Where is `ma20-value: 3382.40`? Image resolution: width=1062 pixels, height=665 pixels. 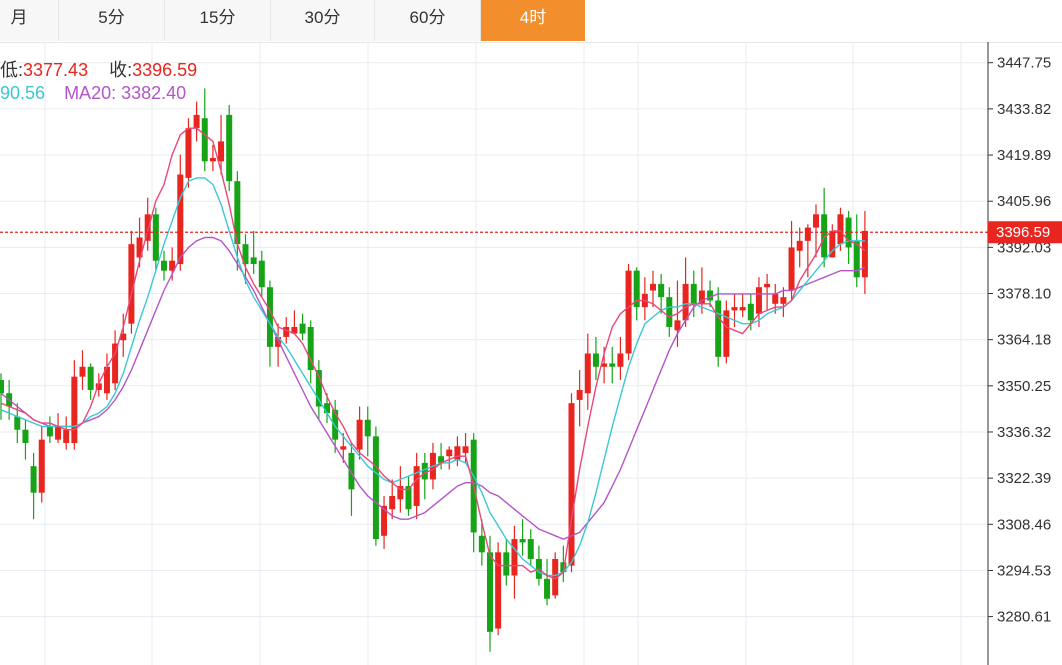 ma20-value: 3382.40 is located at coordinates (154, 93).